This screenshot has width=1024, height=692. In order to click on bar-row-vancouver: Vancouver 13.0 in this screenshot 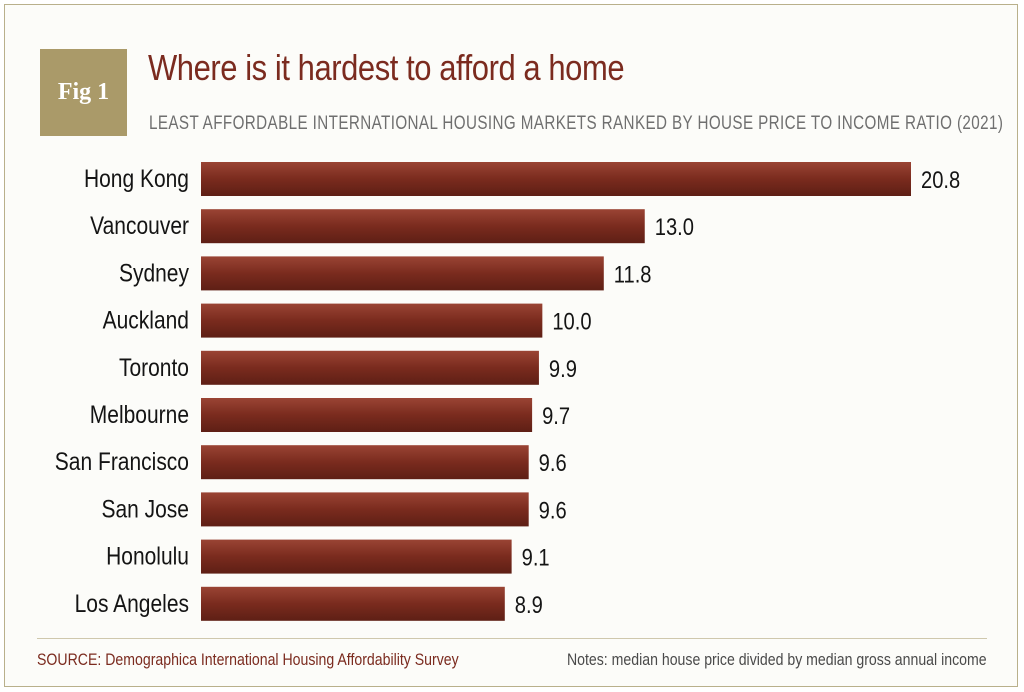, I will do `click(392, 226)`.